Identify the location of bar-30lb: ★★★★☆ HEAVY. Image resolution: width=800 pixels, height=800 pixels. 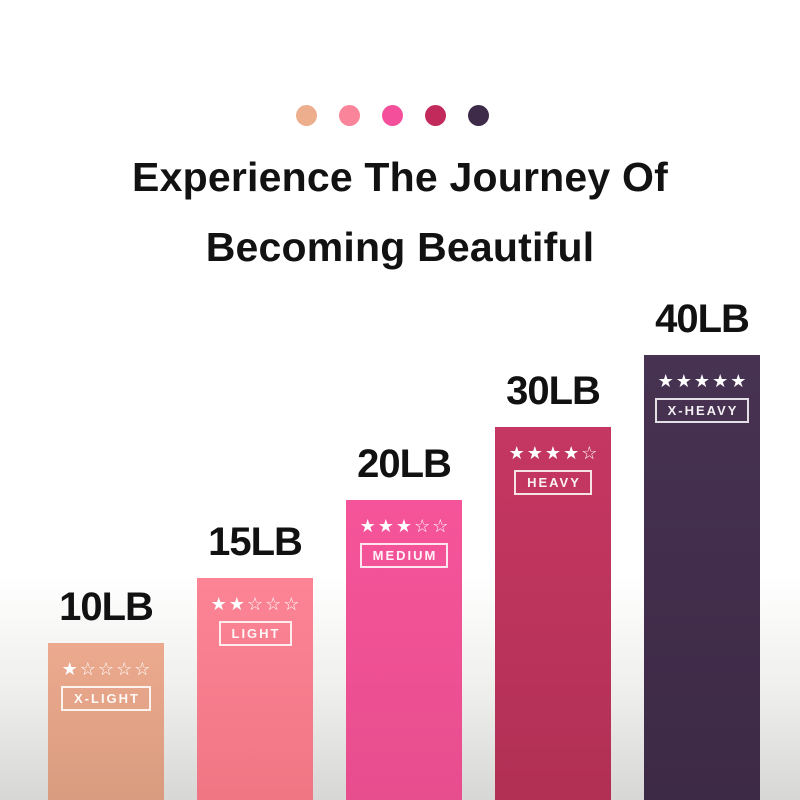
(553, 613).